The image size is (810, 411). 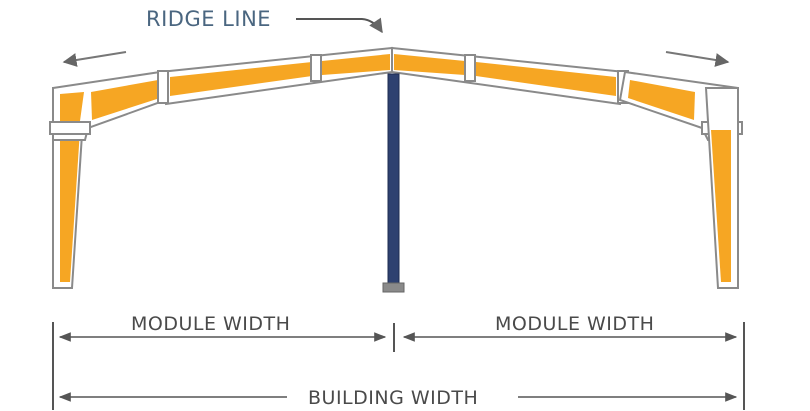 What do you see at coordinates (339, 25) in the screenshot?
I see `ridge-line-arrow` at bounding box center [339, 25].